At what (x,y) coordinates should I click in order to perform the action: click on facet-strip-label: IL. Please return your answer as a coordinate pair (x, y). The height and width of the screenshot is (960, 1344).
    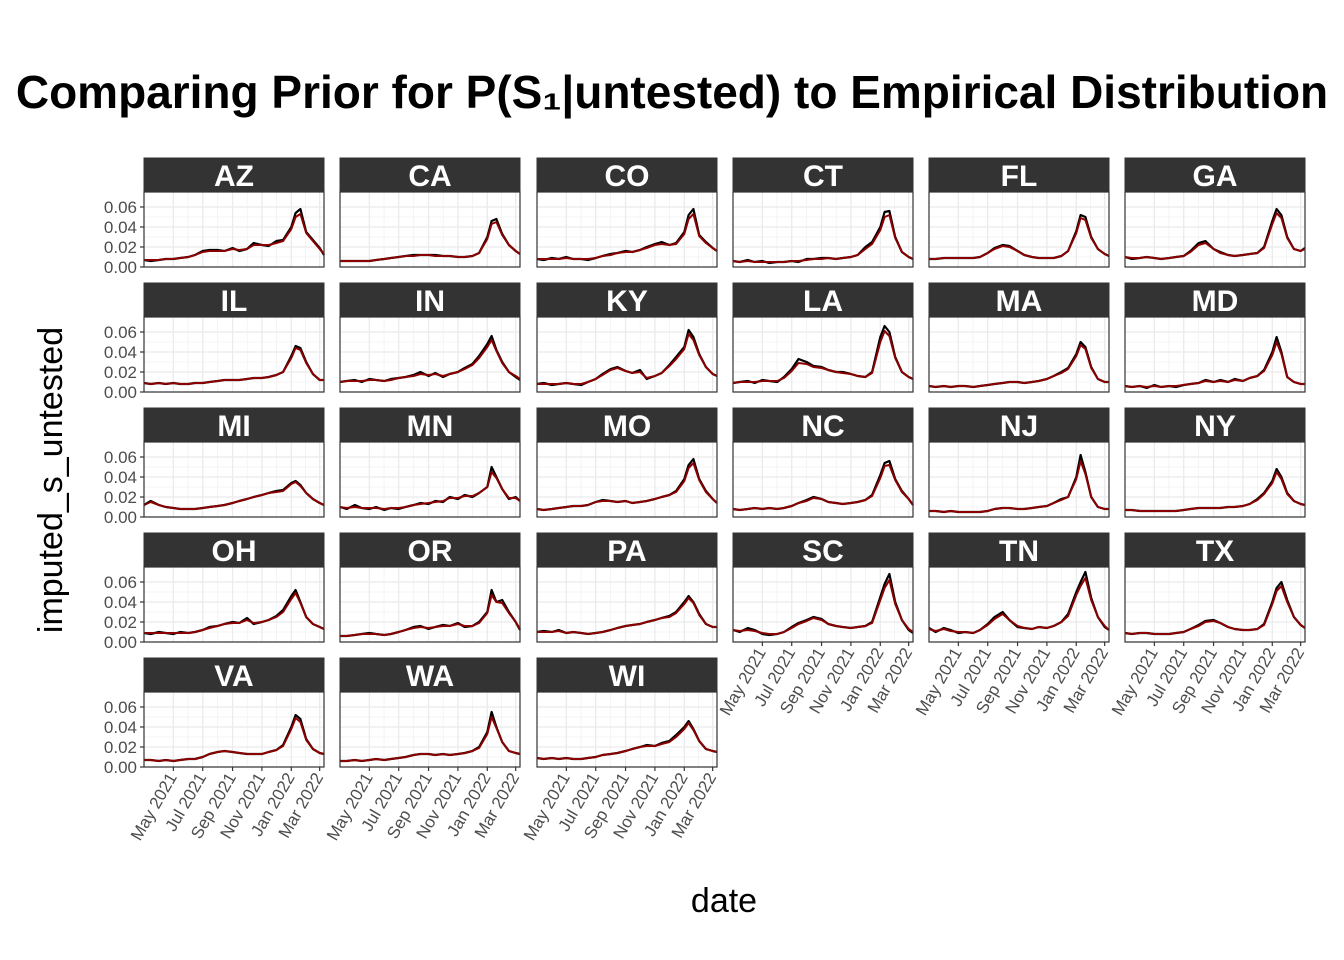
    Looking at the image, I should click on (234, 301).